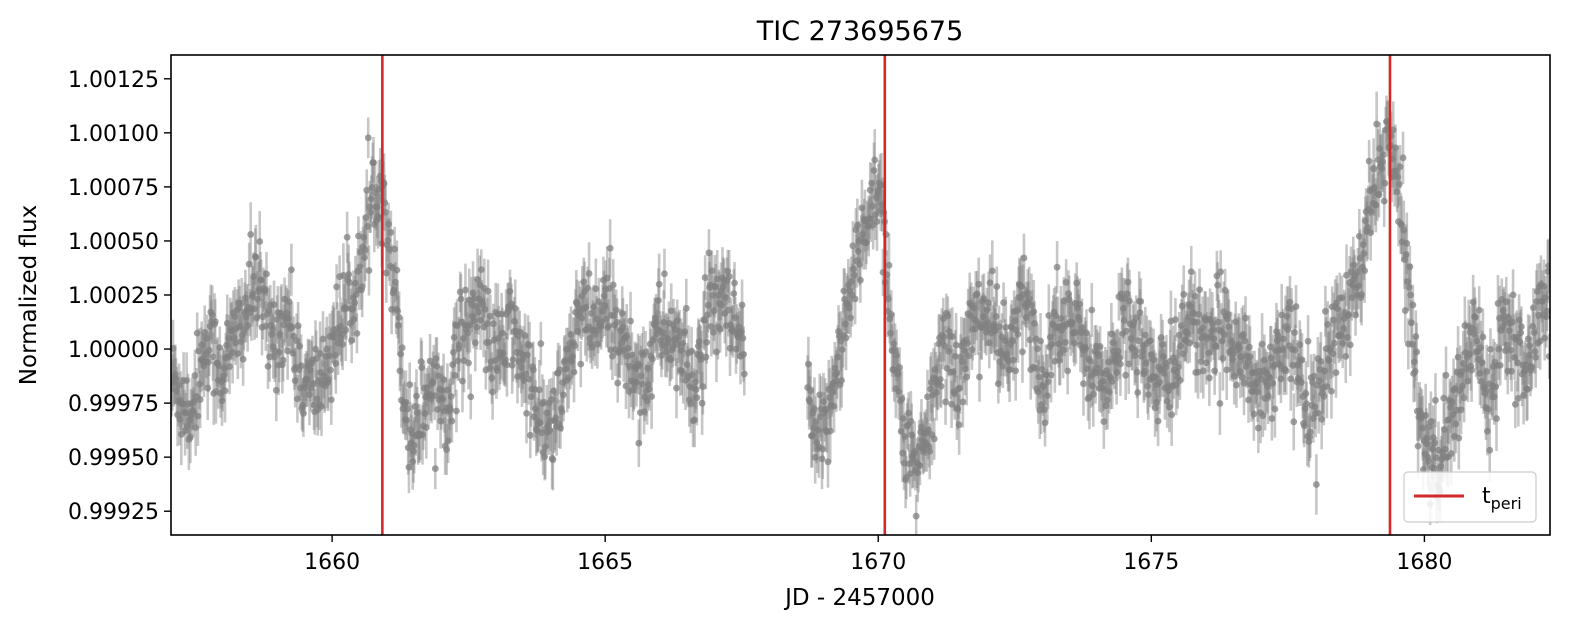  I want to click on x-tick-label: 1665, so click(605, 562).